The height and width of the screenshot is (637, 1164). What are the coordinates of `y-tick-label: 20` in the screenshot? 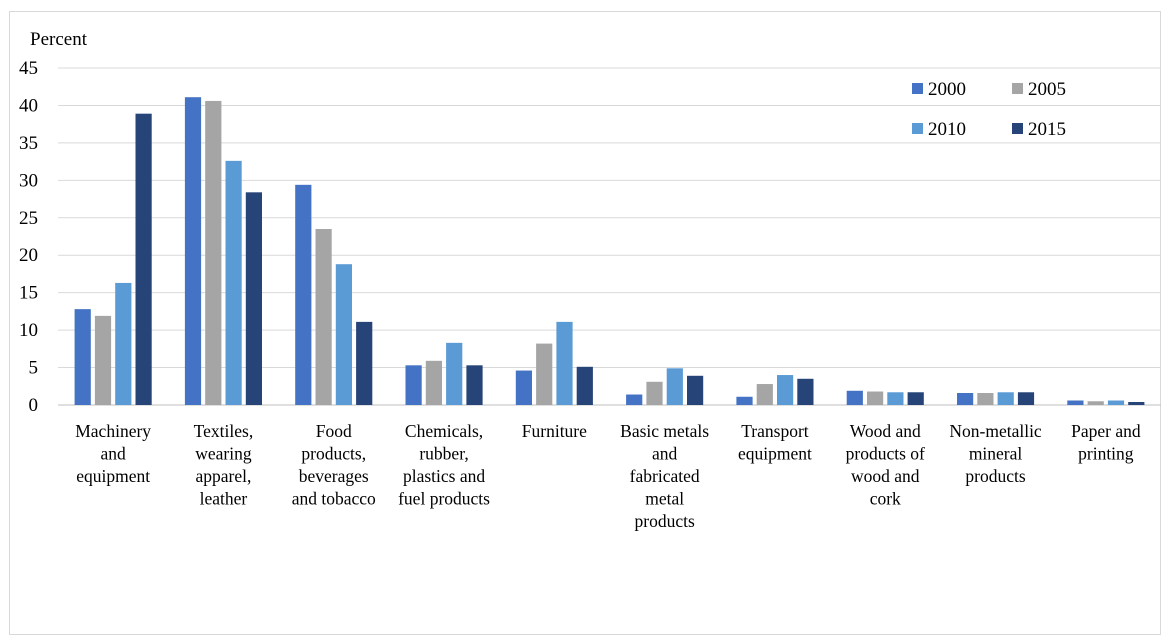 It's located at (28, 255).